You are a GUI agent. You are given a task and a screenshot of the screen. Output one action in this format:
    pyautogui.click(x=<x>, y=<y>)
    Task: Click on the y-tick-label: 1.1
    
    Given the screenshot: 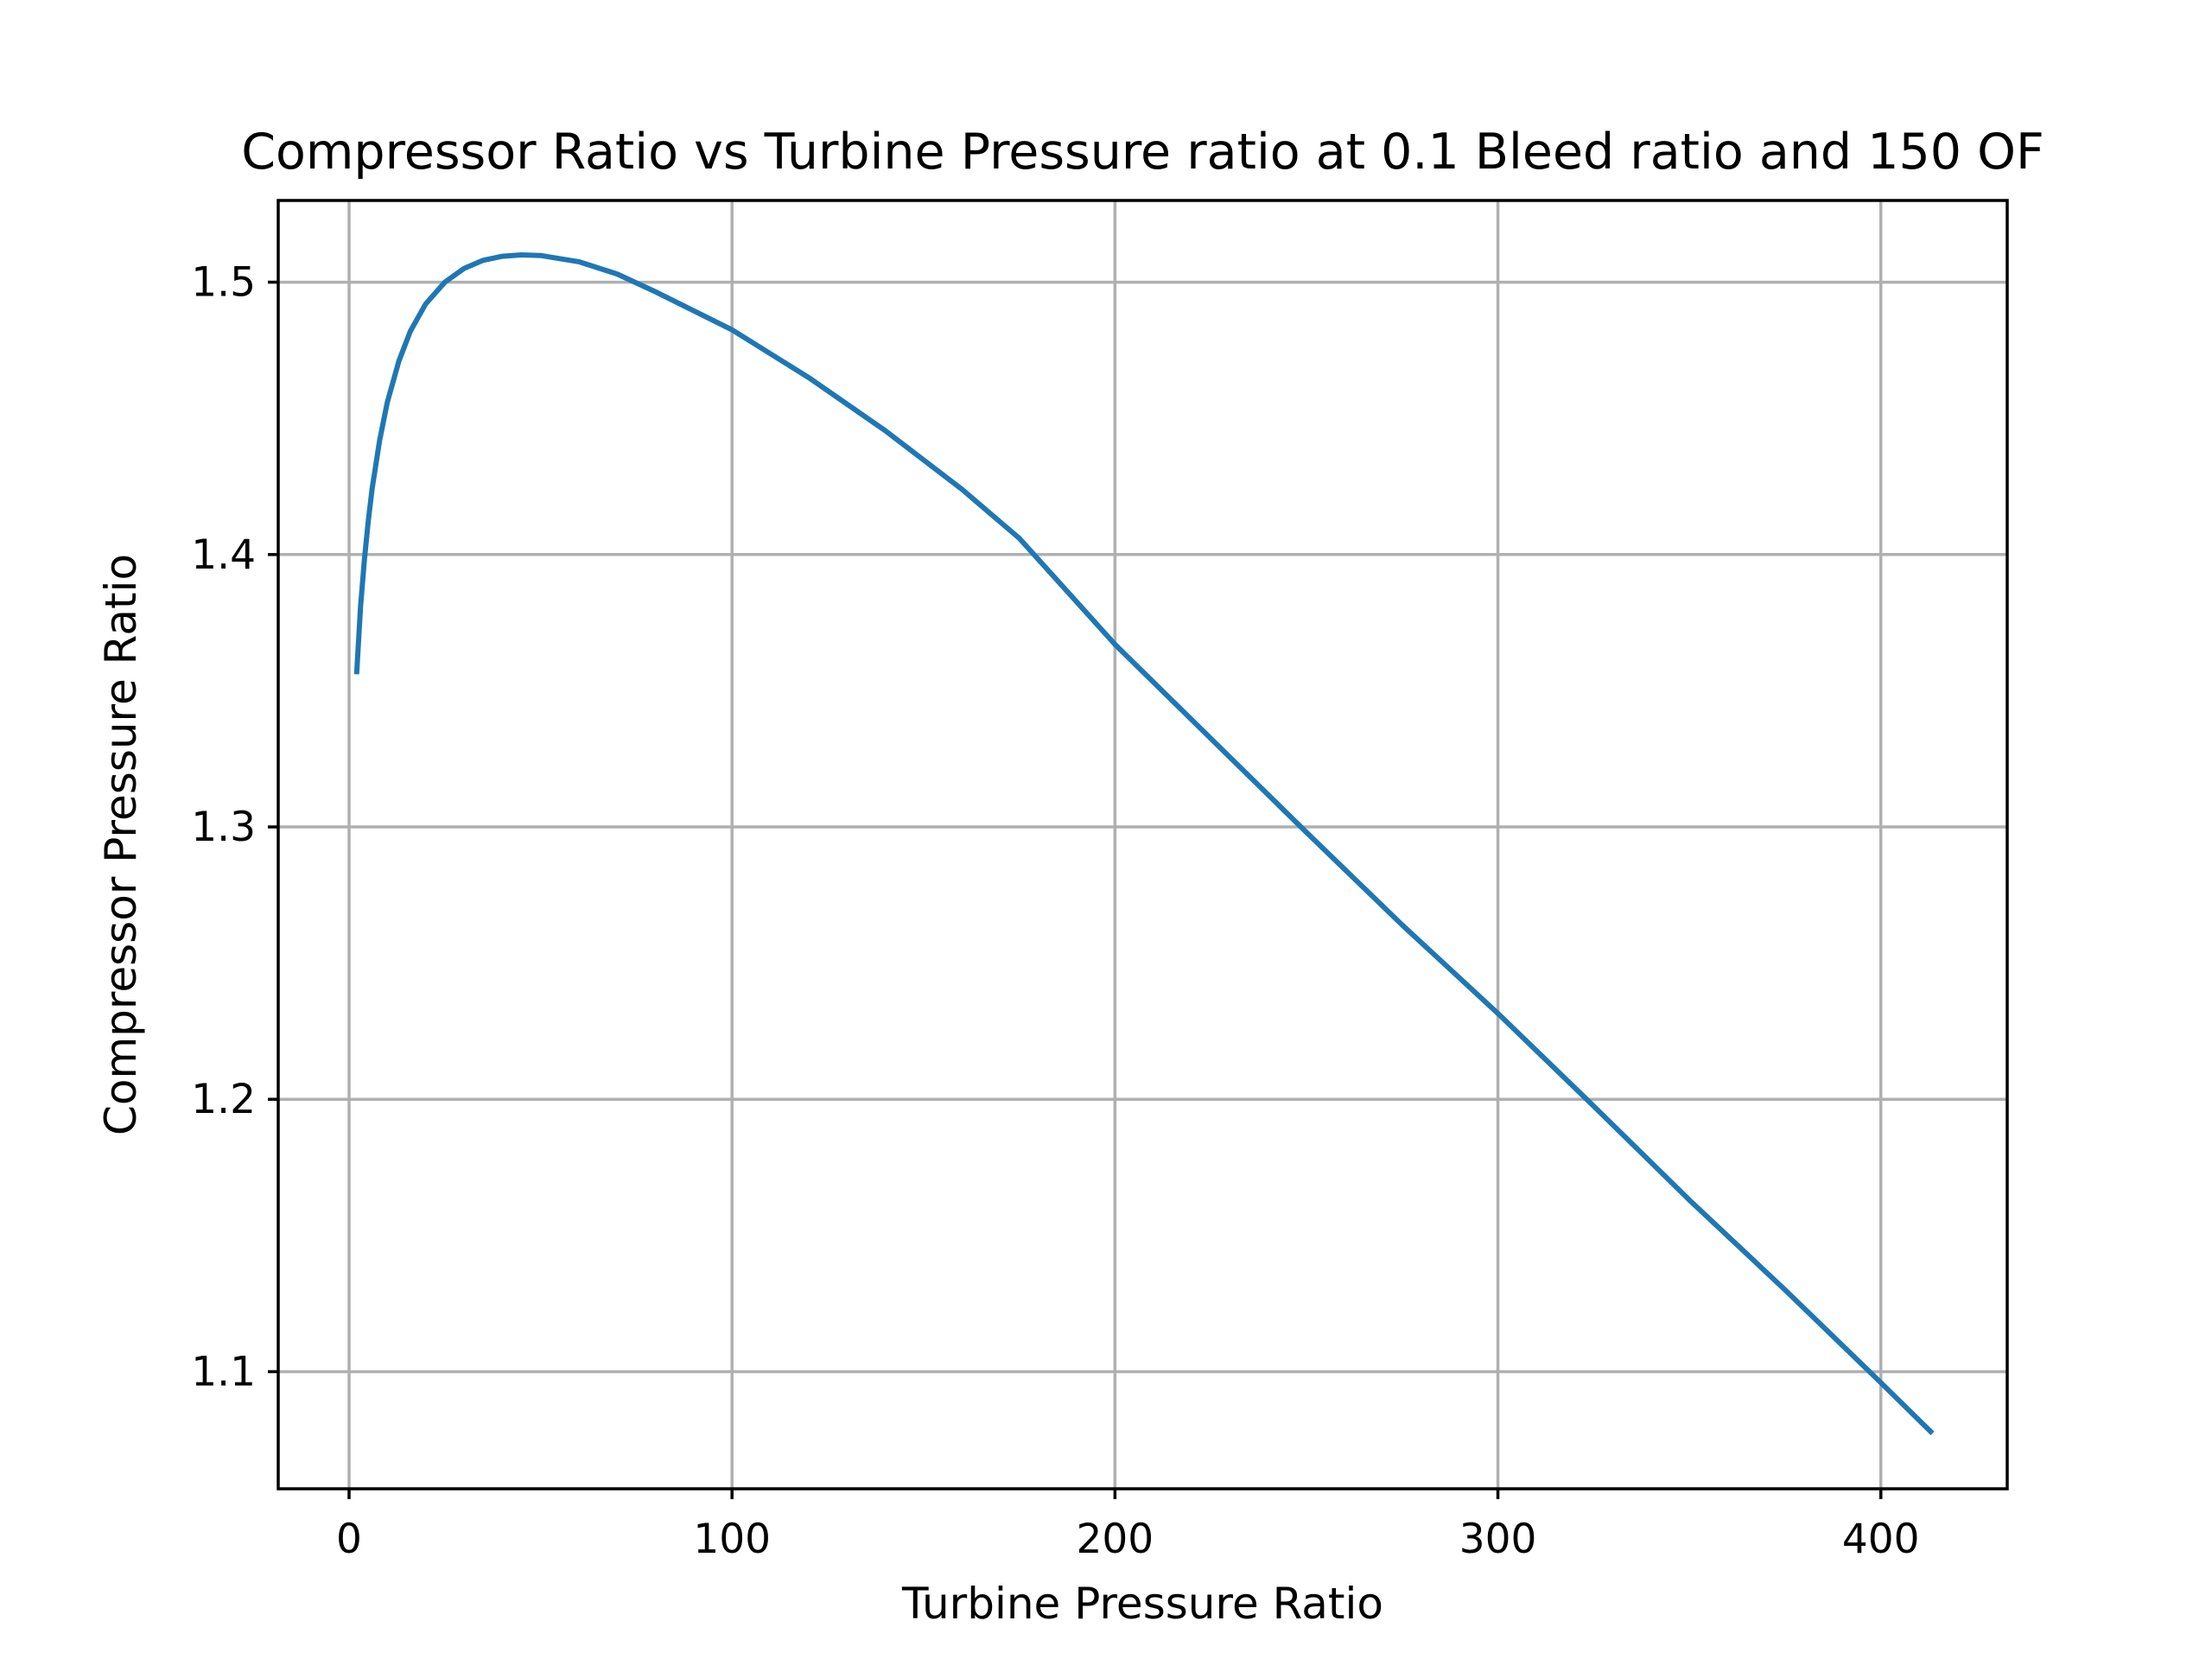 What is the action you would take?
    pyautogui.click(x=223, y=1371)
    